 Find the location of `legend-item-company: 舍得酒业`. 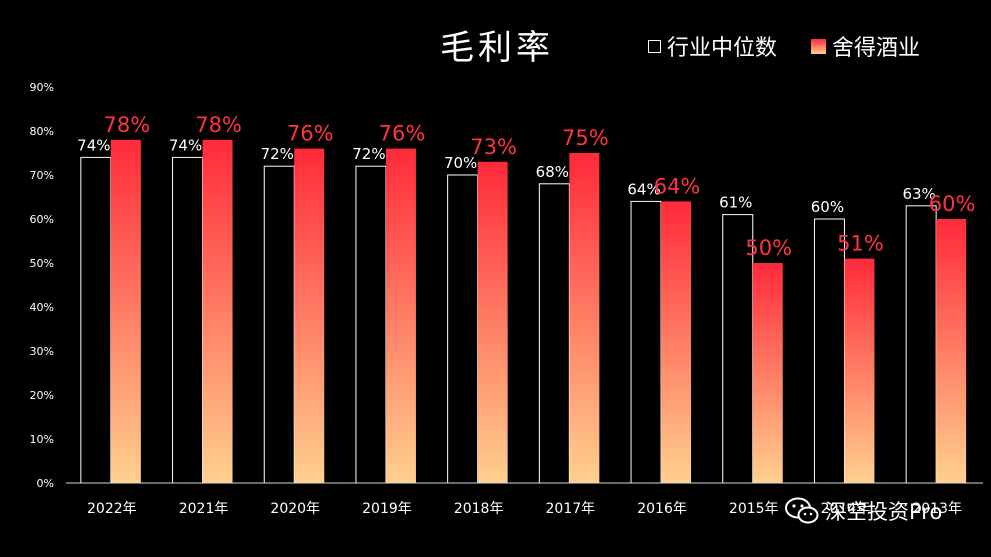

legend-item-company: 舍得酒业 is located at coordinates (865, 46).